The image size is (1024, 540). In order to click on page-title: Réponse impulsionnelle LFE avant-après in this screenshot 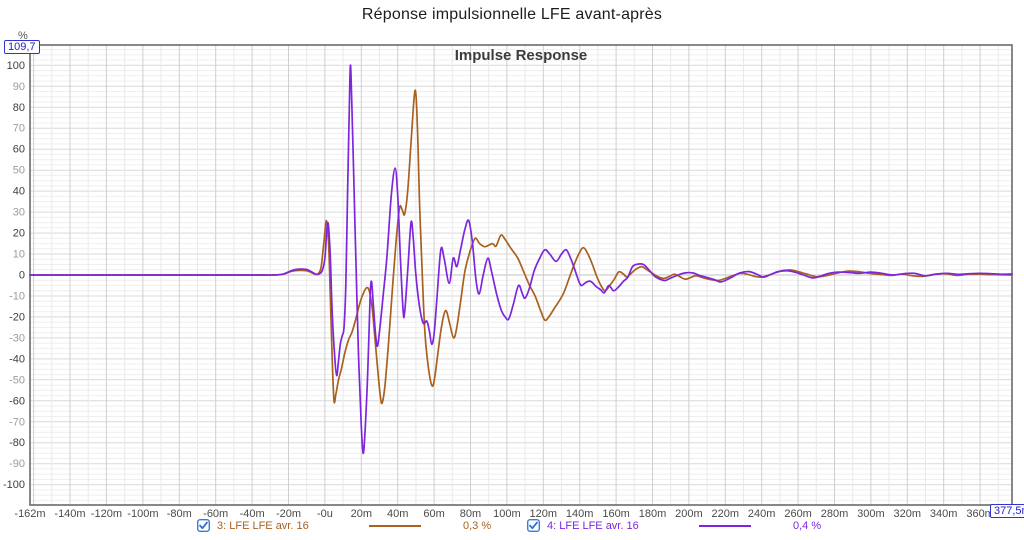, I will do `click(512, 14)`.